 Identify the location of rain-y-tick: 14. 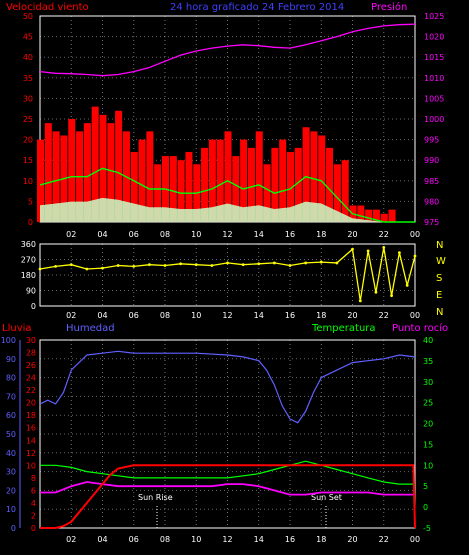
(31, 440).